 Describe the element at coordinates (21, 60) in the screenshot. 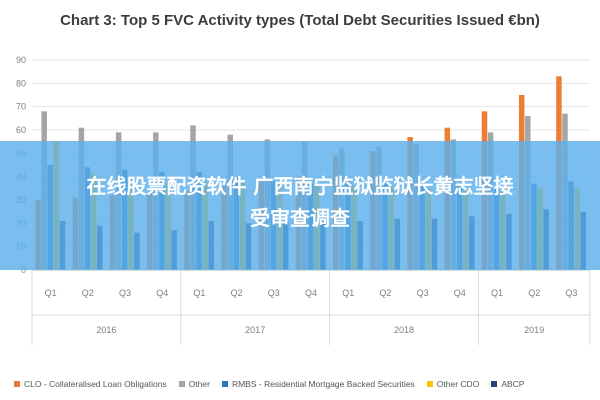

I see `y-tick-label: 90` at that location.